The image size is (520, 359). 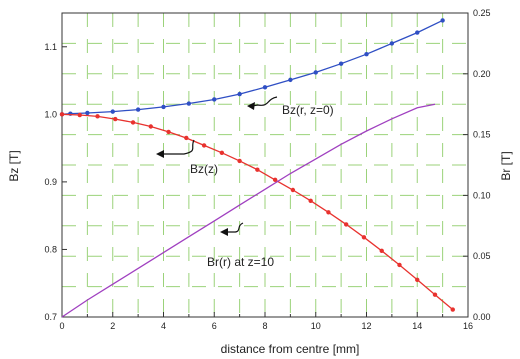 What do you see at coordinates (482, 74) in the screenshot?
I see `y-right-tick-label: 0.20` at bounding box center [482, 74].